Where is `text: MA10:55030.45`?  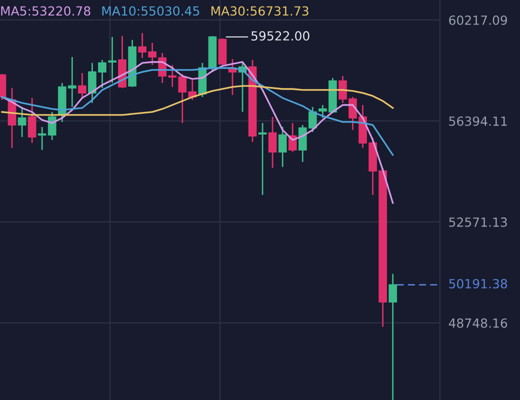 text: MA10:55030.45 is located at coordinates (151, 11).